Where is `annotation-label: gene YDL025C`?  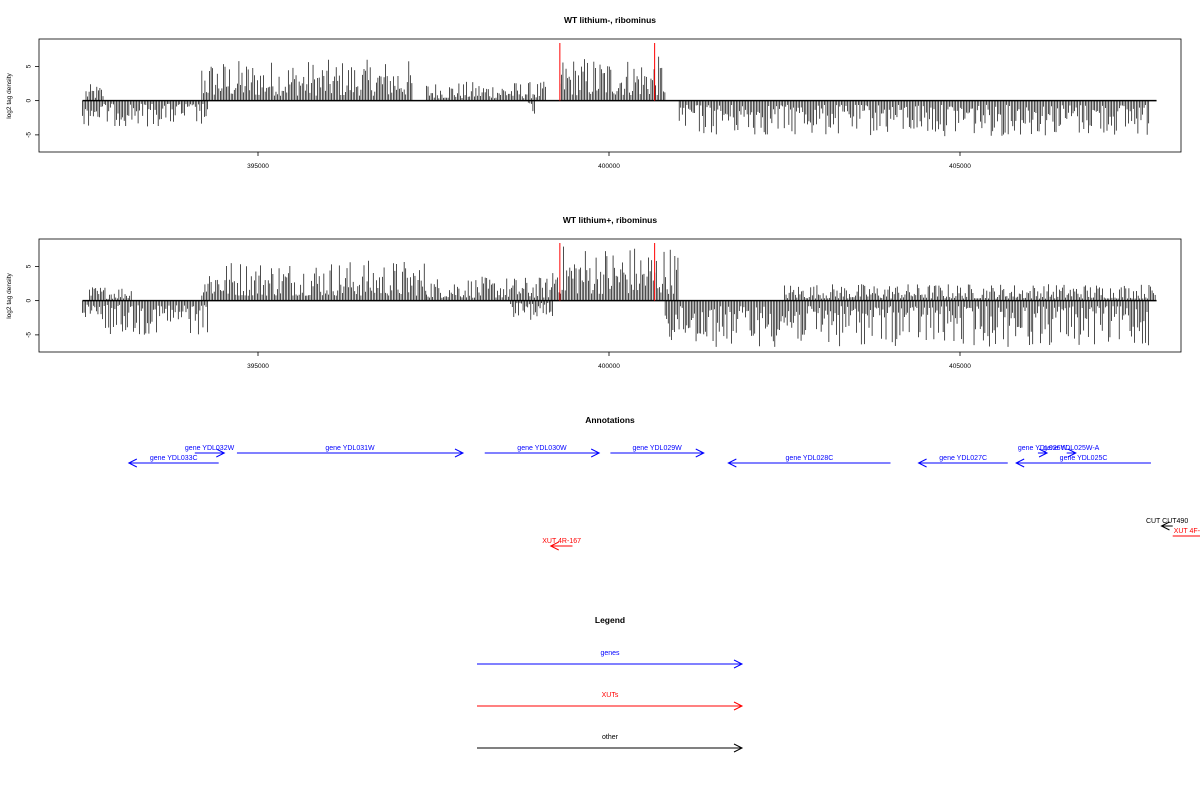 annotation-label: gene YDL025C is located at coordinates (1084, 458).